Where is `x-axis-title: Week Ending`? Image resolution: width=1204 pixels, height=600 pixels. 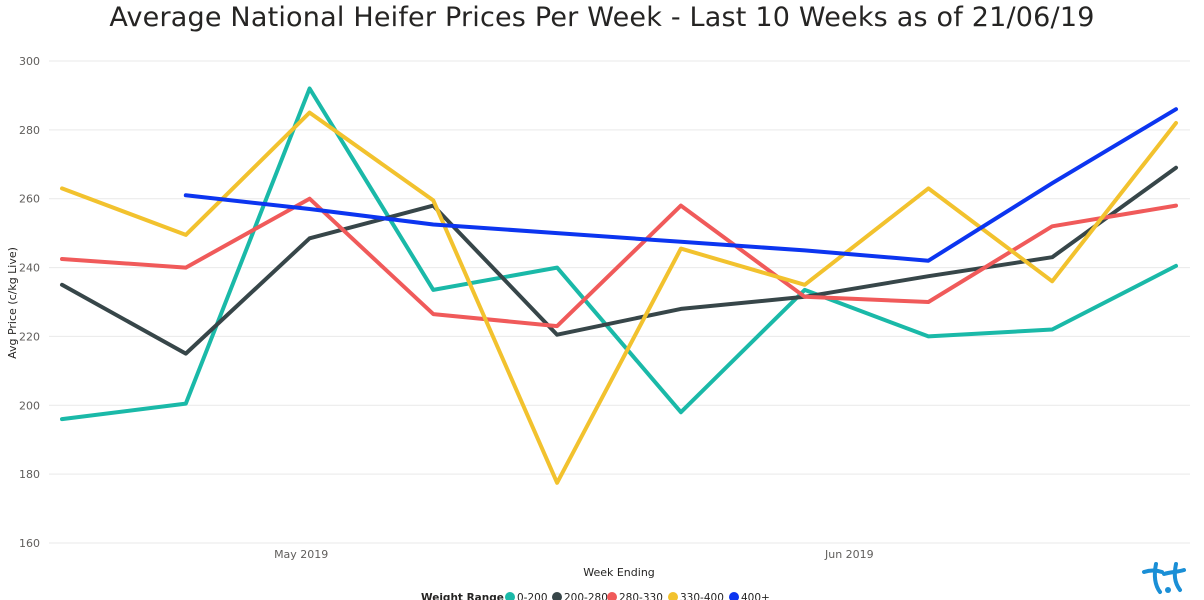
x-axis-title: Week Ending is located at coordinates (619, 572).